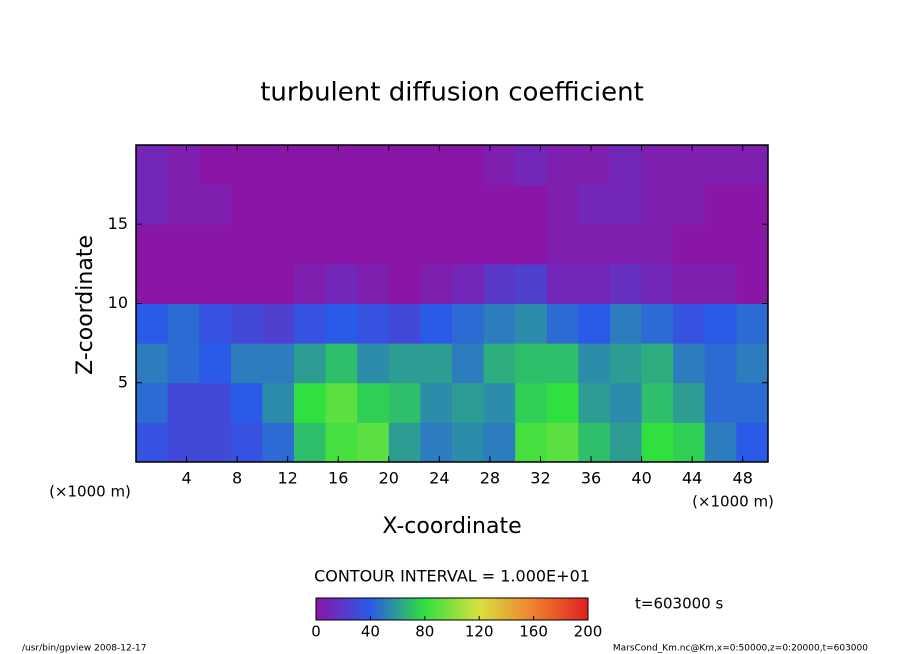  What do you see at coordinates (85, 305) in the screenshot?
I see `y-axis-label: Z-coordinate` at bounding box center [85, 305].